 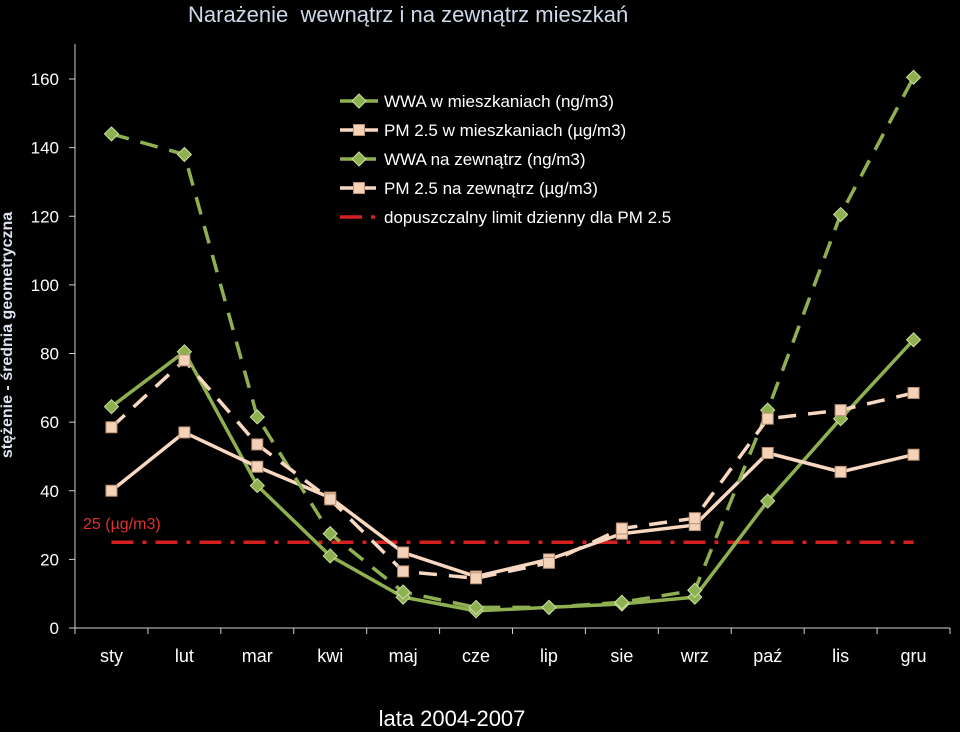 What do you see at coordinates (499, 101) in the screenshot?
I see `legend-label: WWA w mieszkaniach (ng/m3)` at bounding box center [499, 101].